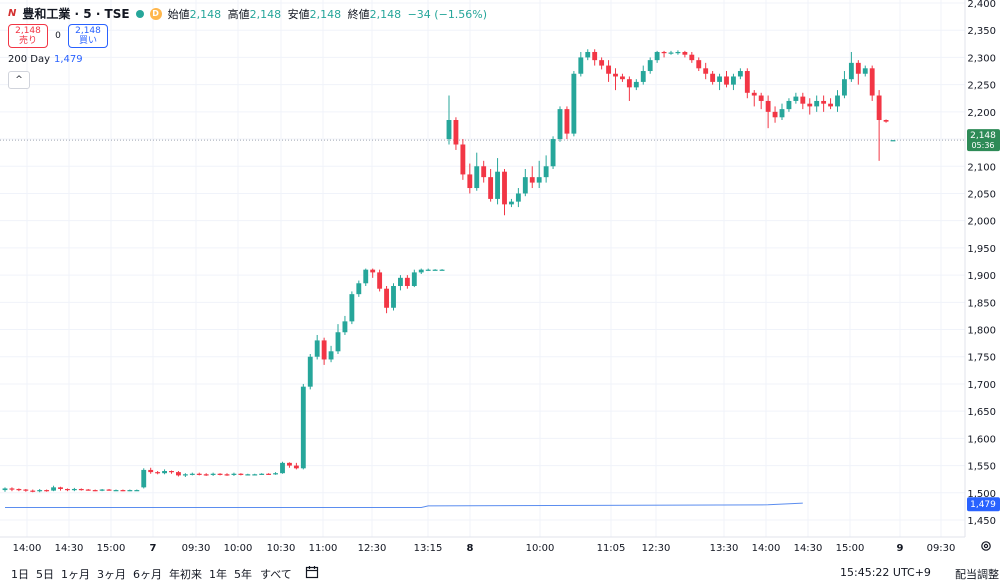  Describe the element at coordinates (185, 574) in the screenshot. I see `timeframe-ytd: 年初来` at that location.